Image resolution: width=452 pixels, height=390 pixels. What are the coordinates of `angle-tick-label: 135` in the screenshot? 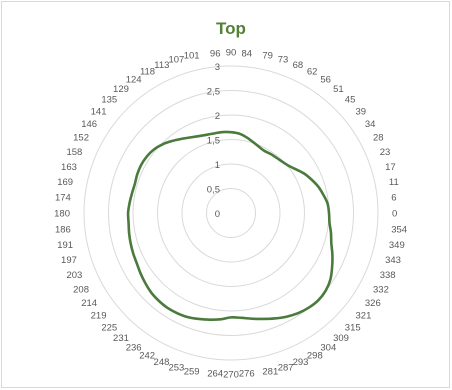 It's located at (109, 100).